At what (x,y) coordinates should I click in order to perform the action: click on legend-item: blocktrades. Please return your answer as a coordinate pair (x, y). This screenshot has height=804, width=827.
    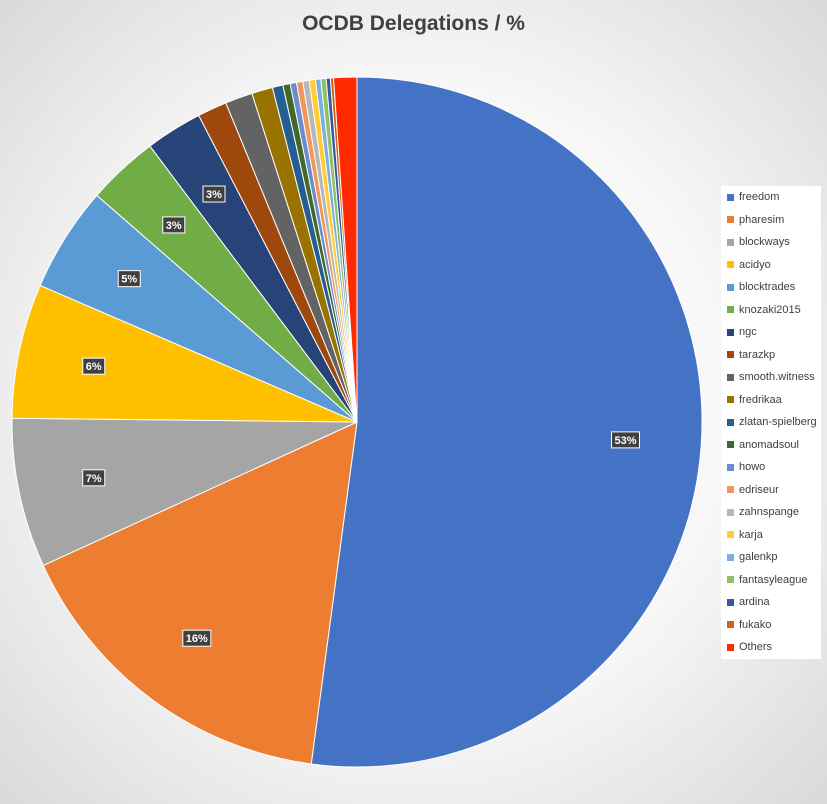
    Looking at the image, I should click on (771, 287).